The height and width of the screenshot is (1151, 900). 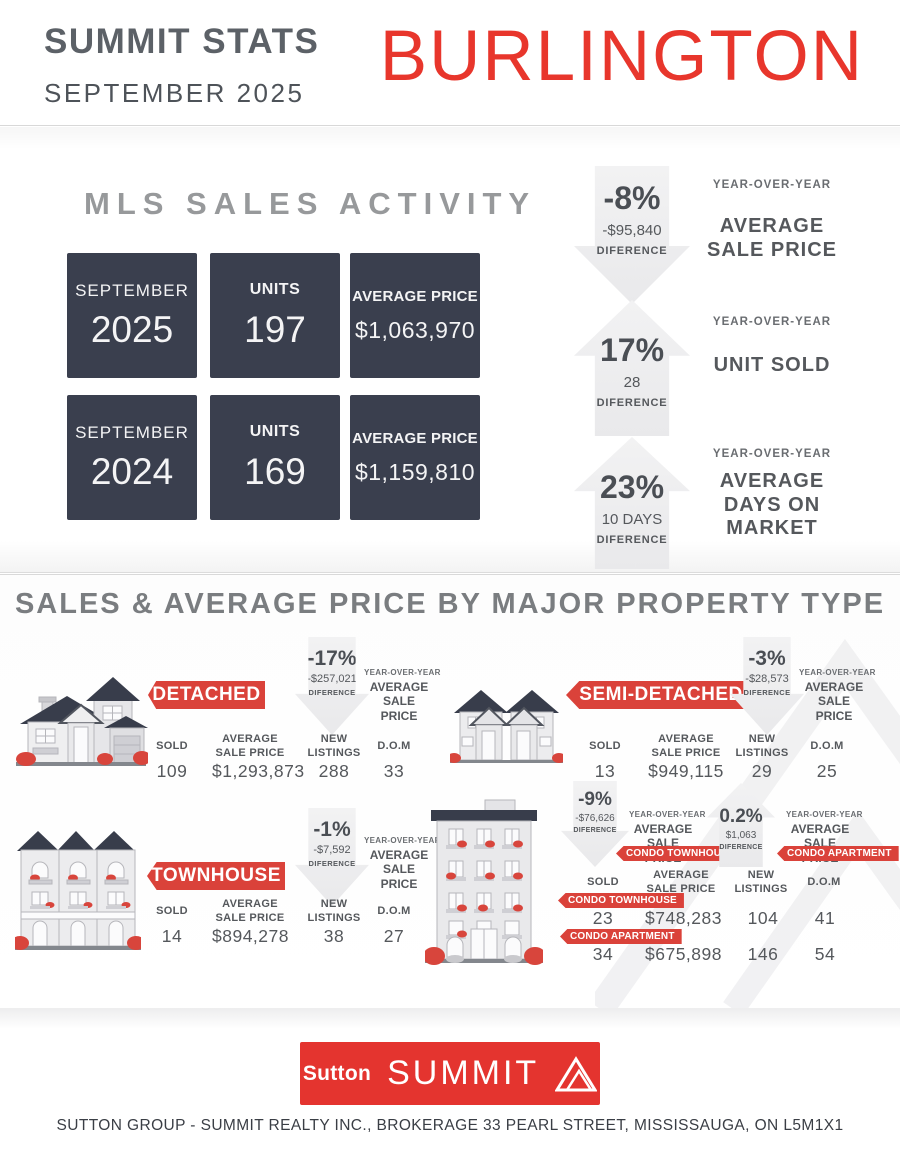 I want to click on yoy-percent: -8%, so click(x=632, y=198).